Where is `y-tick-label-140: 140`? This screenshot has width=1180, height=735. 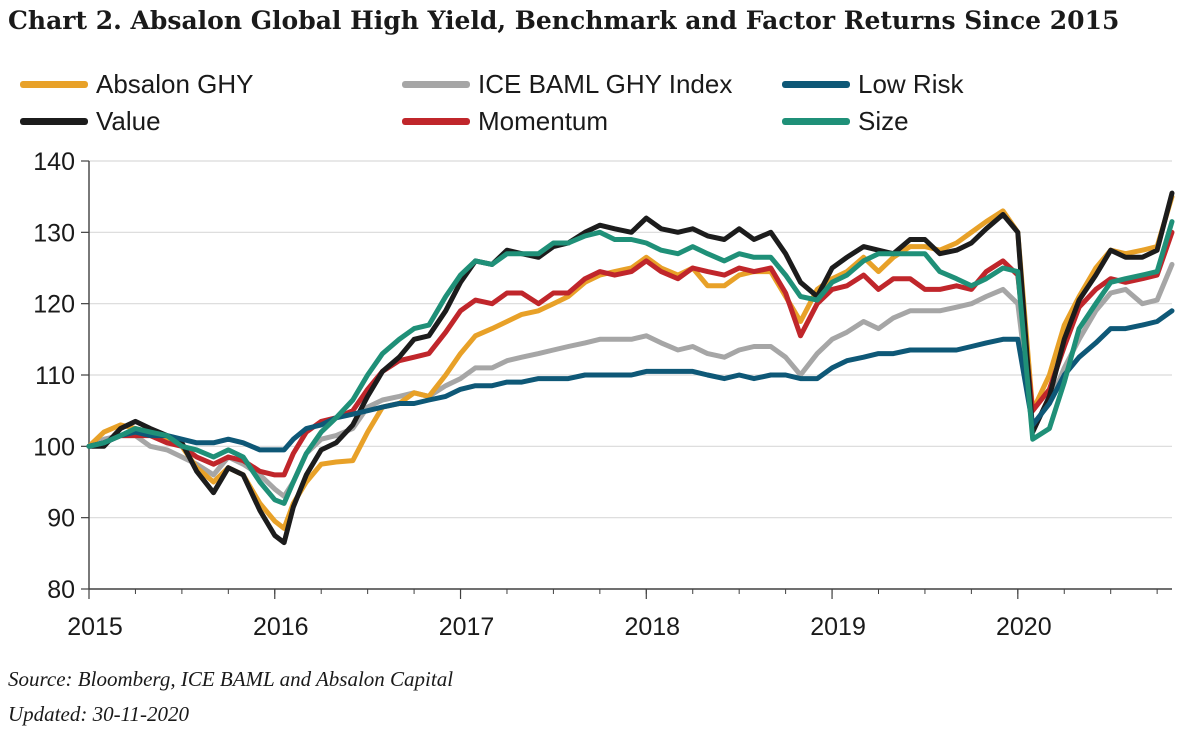 y-tick-label-140: 140 is located at coordinates (54, 162).